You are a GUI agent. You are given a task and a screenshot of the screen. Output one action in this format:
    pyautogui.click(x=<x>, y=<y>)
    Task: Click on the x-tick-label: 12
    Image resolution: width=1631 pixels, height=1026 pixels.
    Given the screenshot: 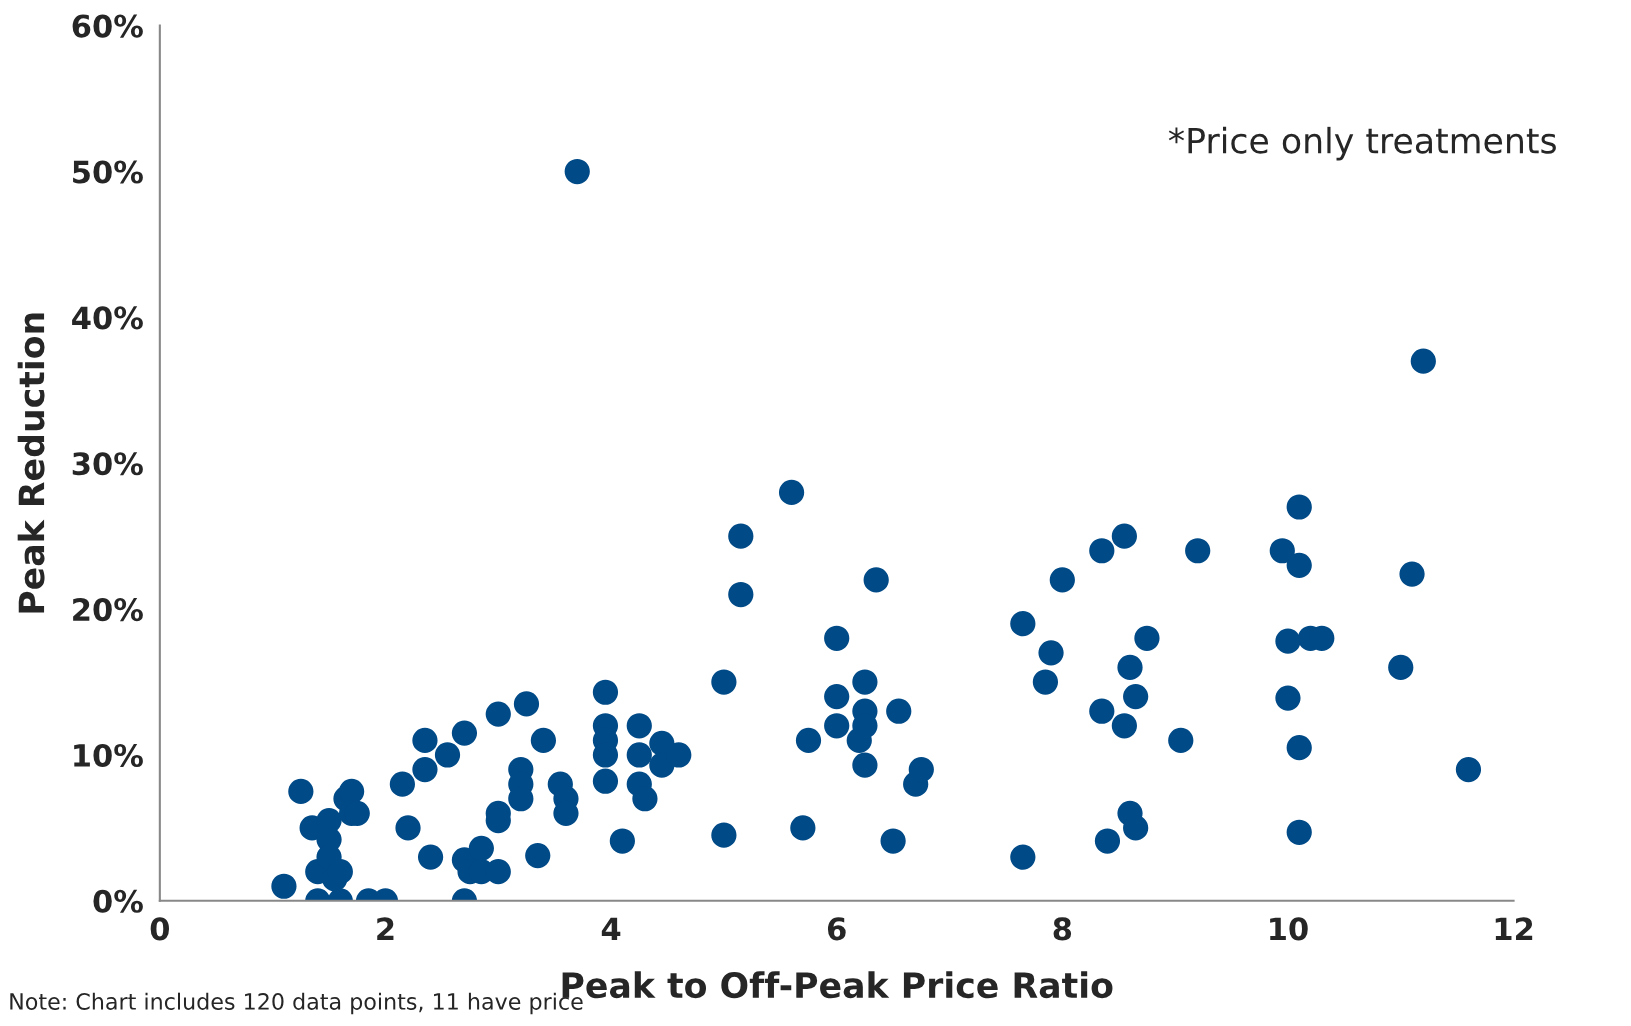 What is the action you would take?
    pyautogui.click(x=1514, y=929)
    